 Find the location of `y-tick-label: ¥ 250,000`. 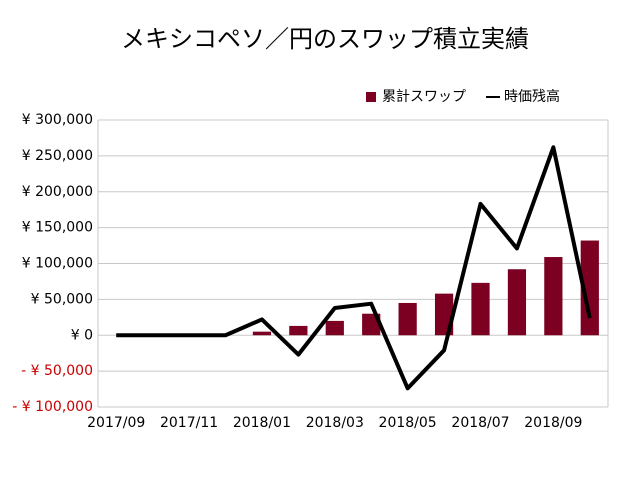

y-tick-label: ¥ 250,000 is located at coordinates (57, 156).